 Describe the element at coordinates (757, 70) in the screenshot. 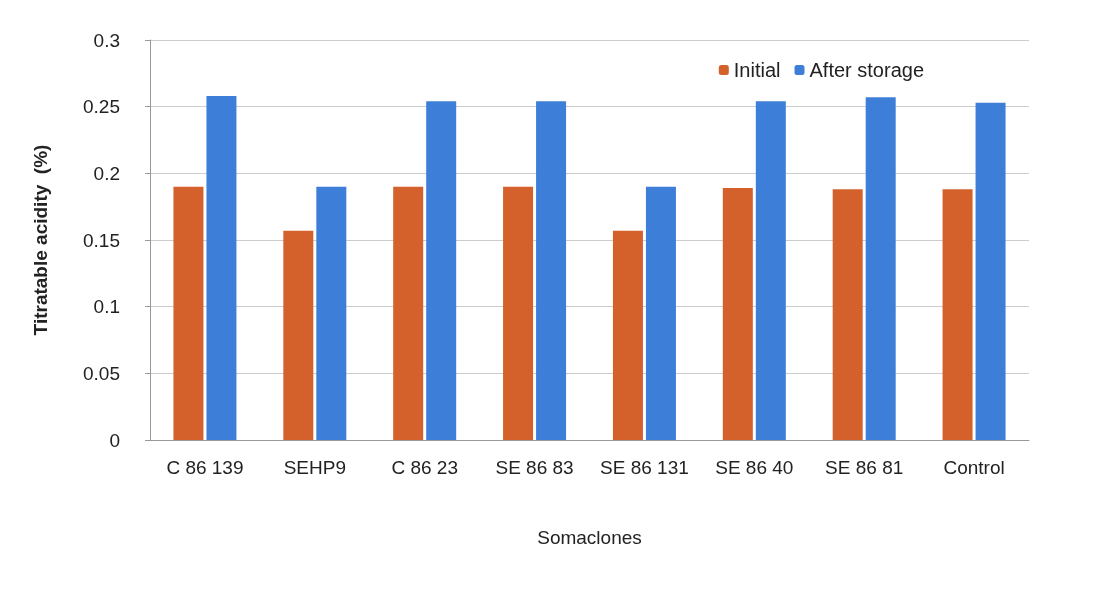

I see `legend-label: Initial` at that location.